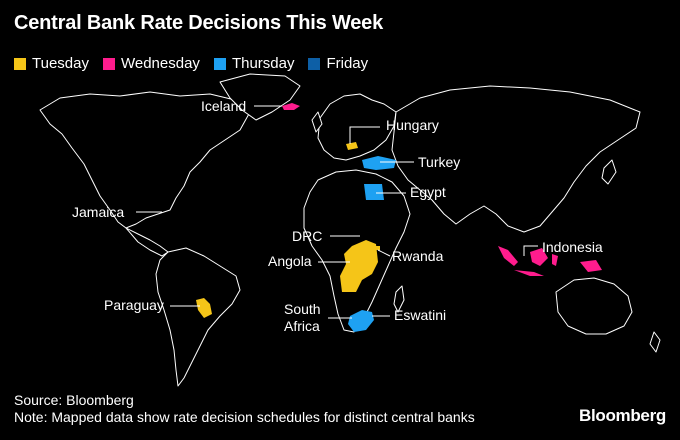  What do you see at coordinates (399, 299) in the screenshot?
I see `madagascar-outline` at bounding box center [399, 299].